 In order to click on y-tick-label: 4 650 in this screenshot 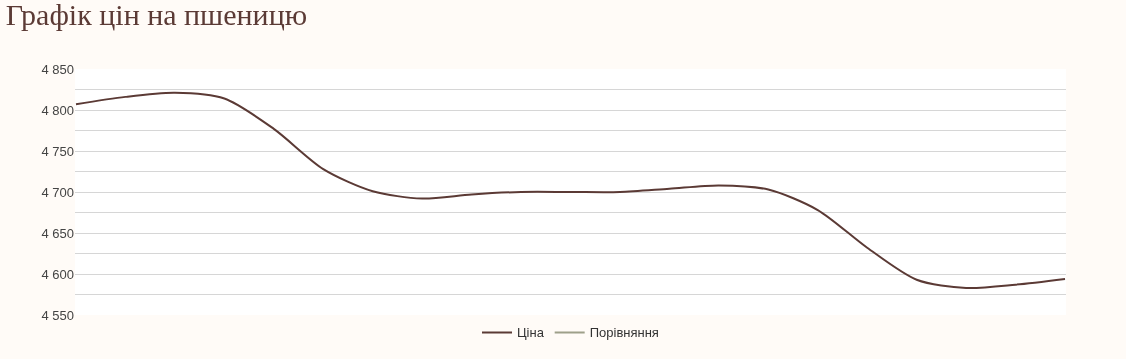, I will do `click(57, 233)`.